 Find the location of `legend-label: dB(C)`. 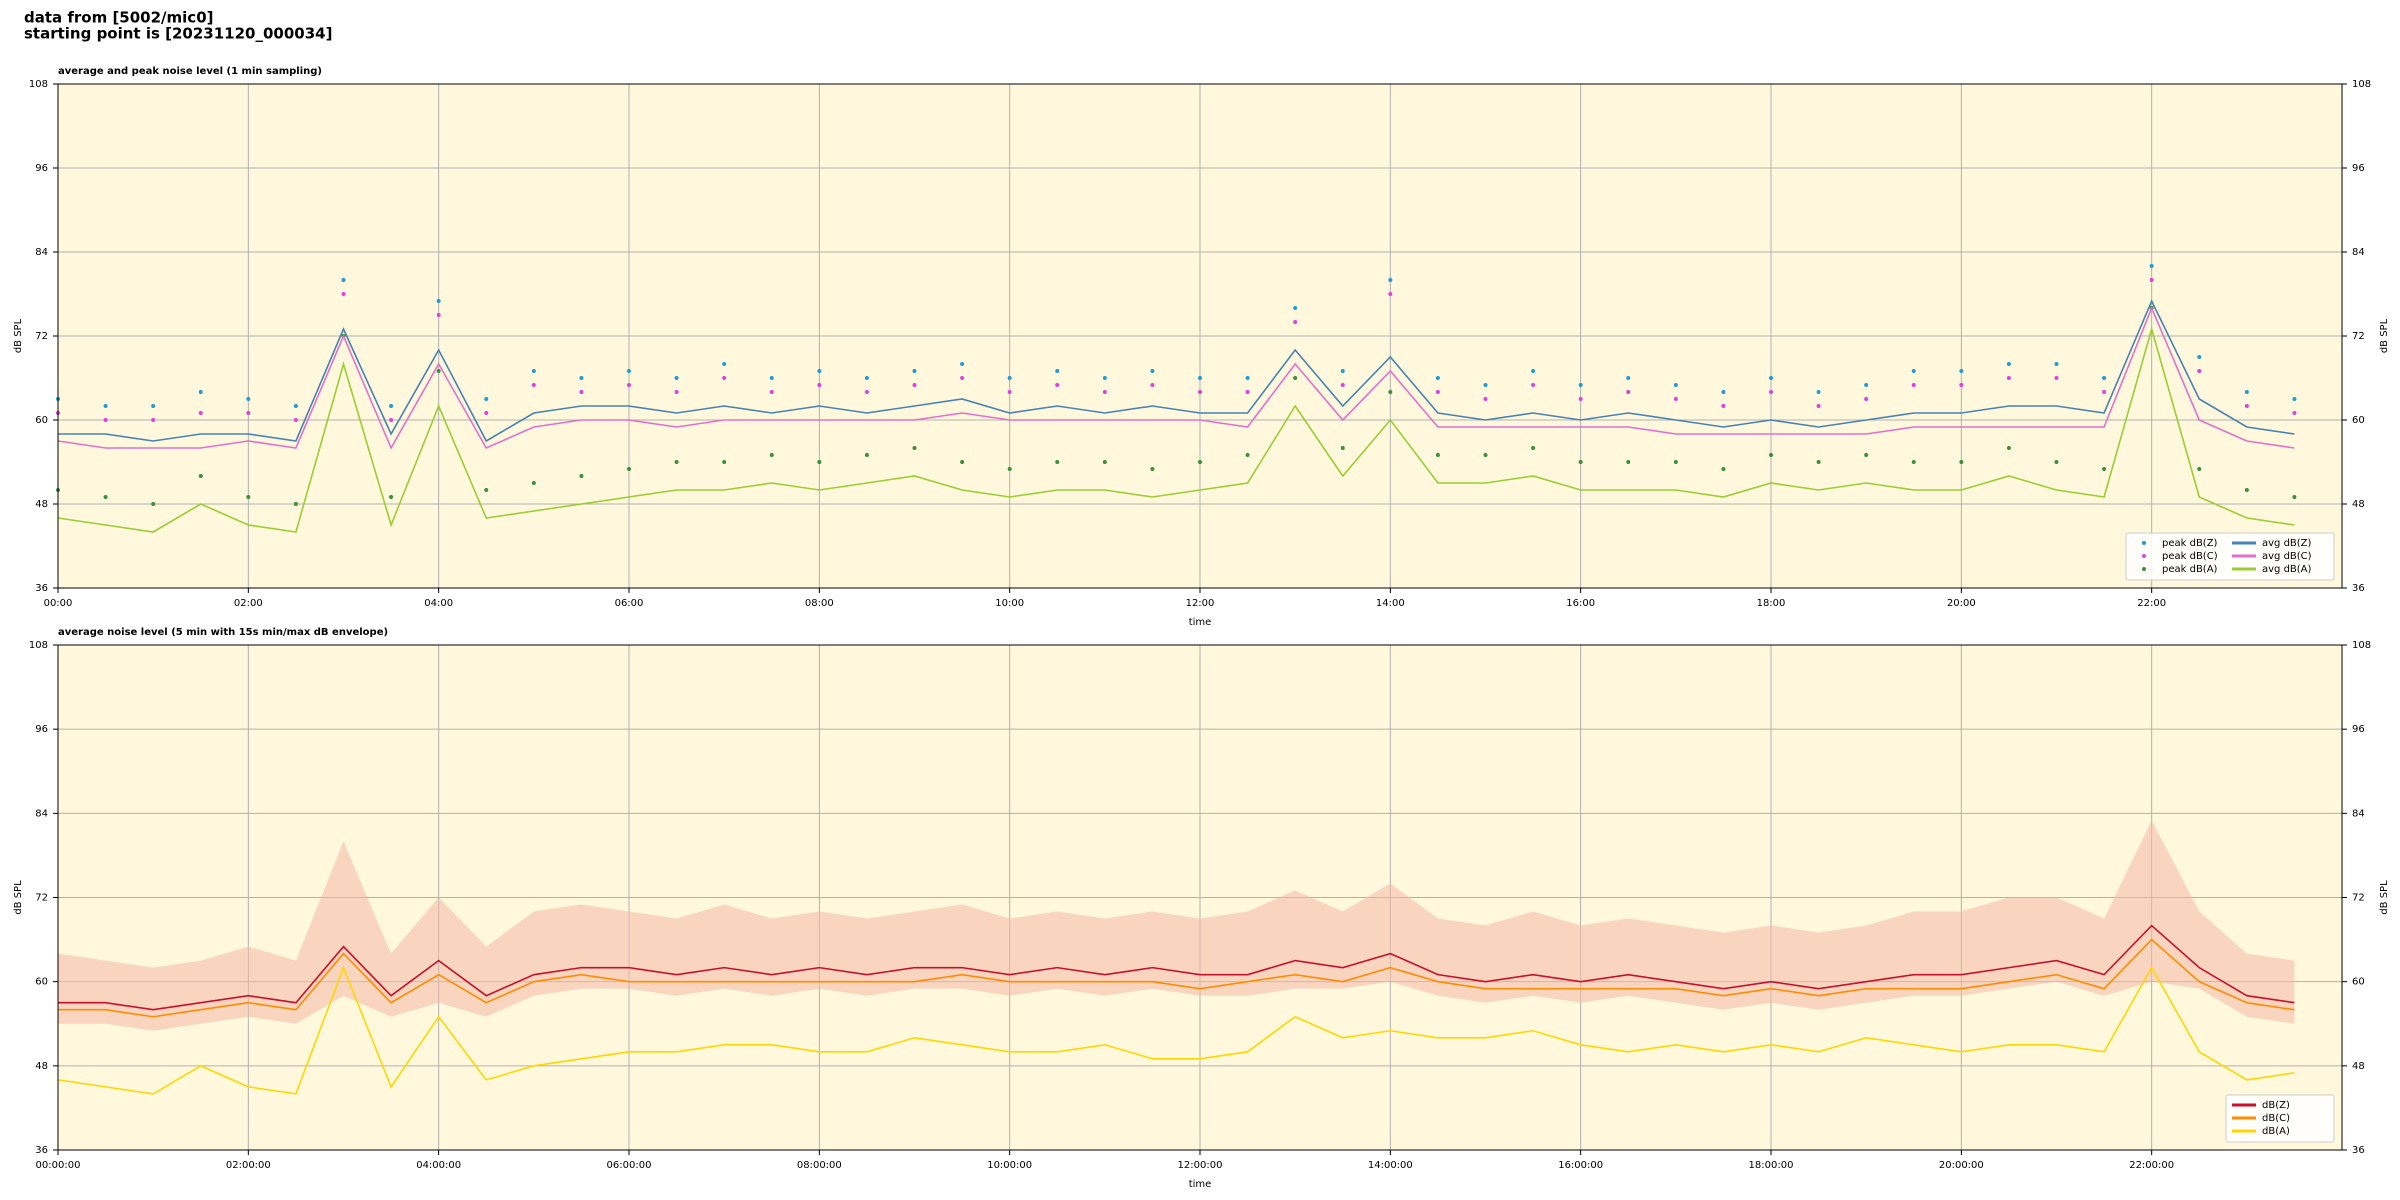

legend-label: dB(C) is located at coordinates (2276, 1118).